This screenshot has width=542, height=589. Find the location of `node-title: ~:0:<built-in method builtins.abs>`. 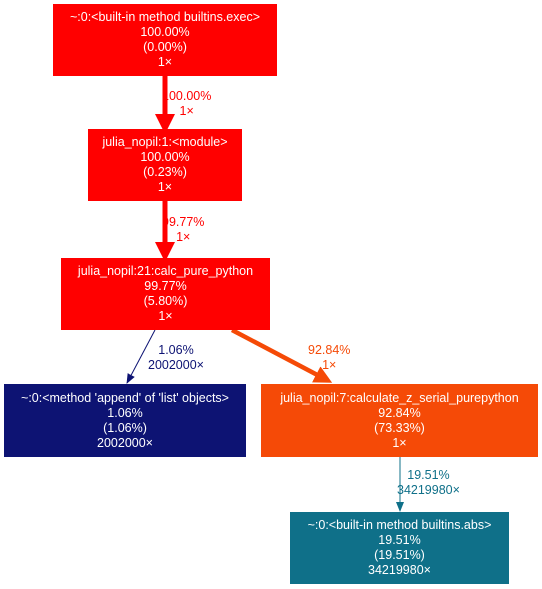

node-title: ~:0:<built-in method builtins.abs> is located at coordinates (400, 525).